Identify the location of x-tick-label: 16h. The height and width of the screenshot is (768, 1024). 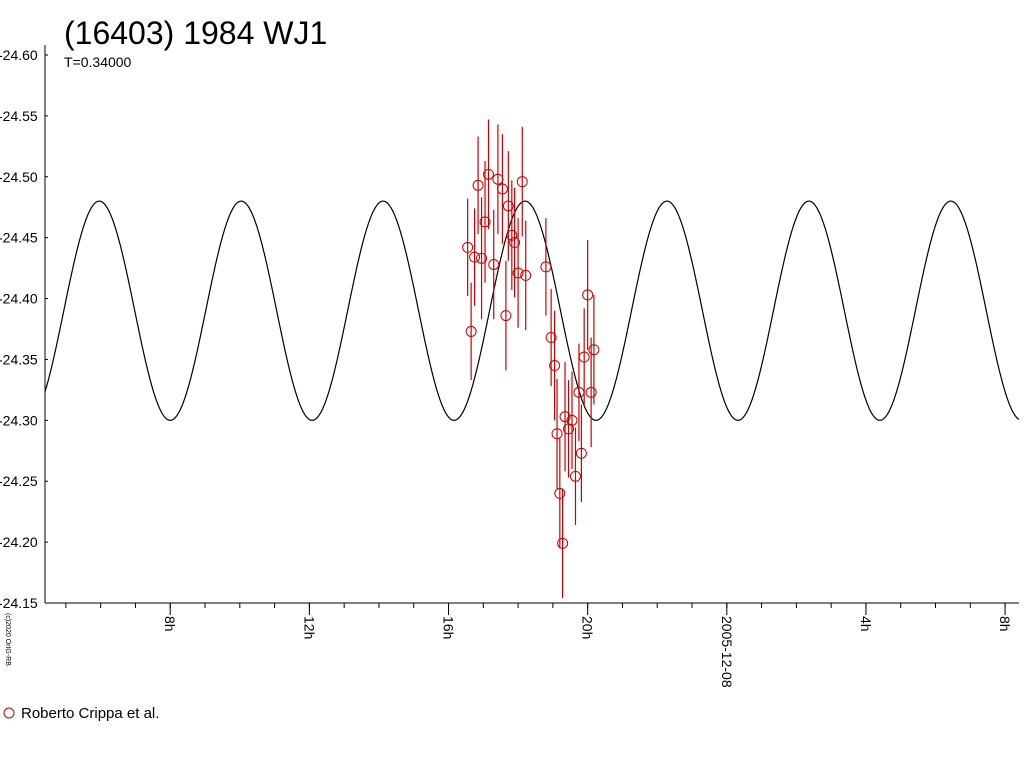
(449, 627).